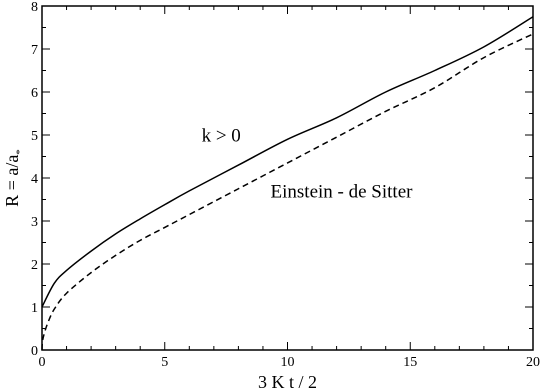 This screenshot has width=544, height=392. What do you see at coordinates (20, 152) in the screenshot?
I see `y-axis-label-subscript: *` at bounding box center [20, 152].